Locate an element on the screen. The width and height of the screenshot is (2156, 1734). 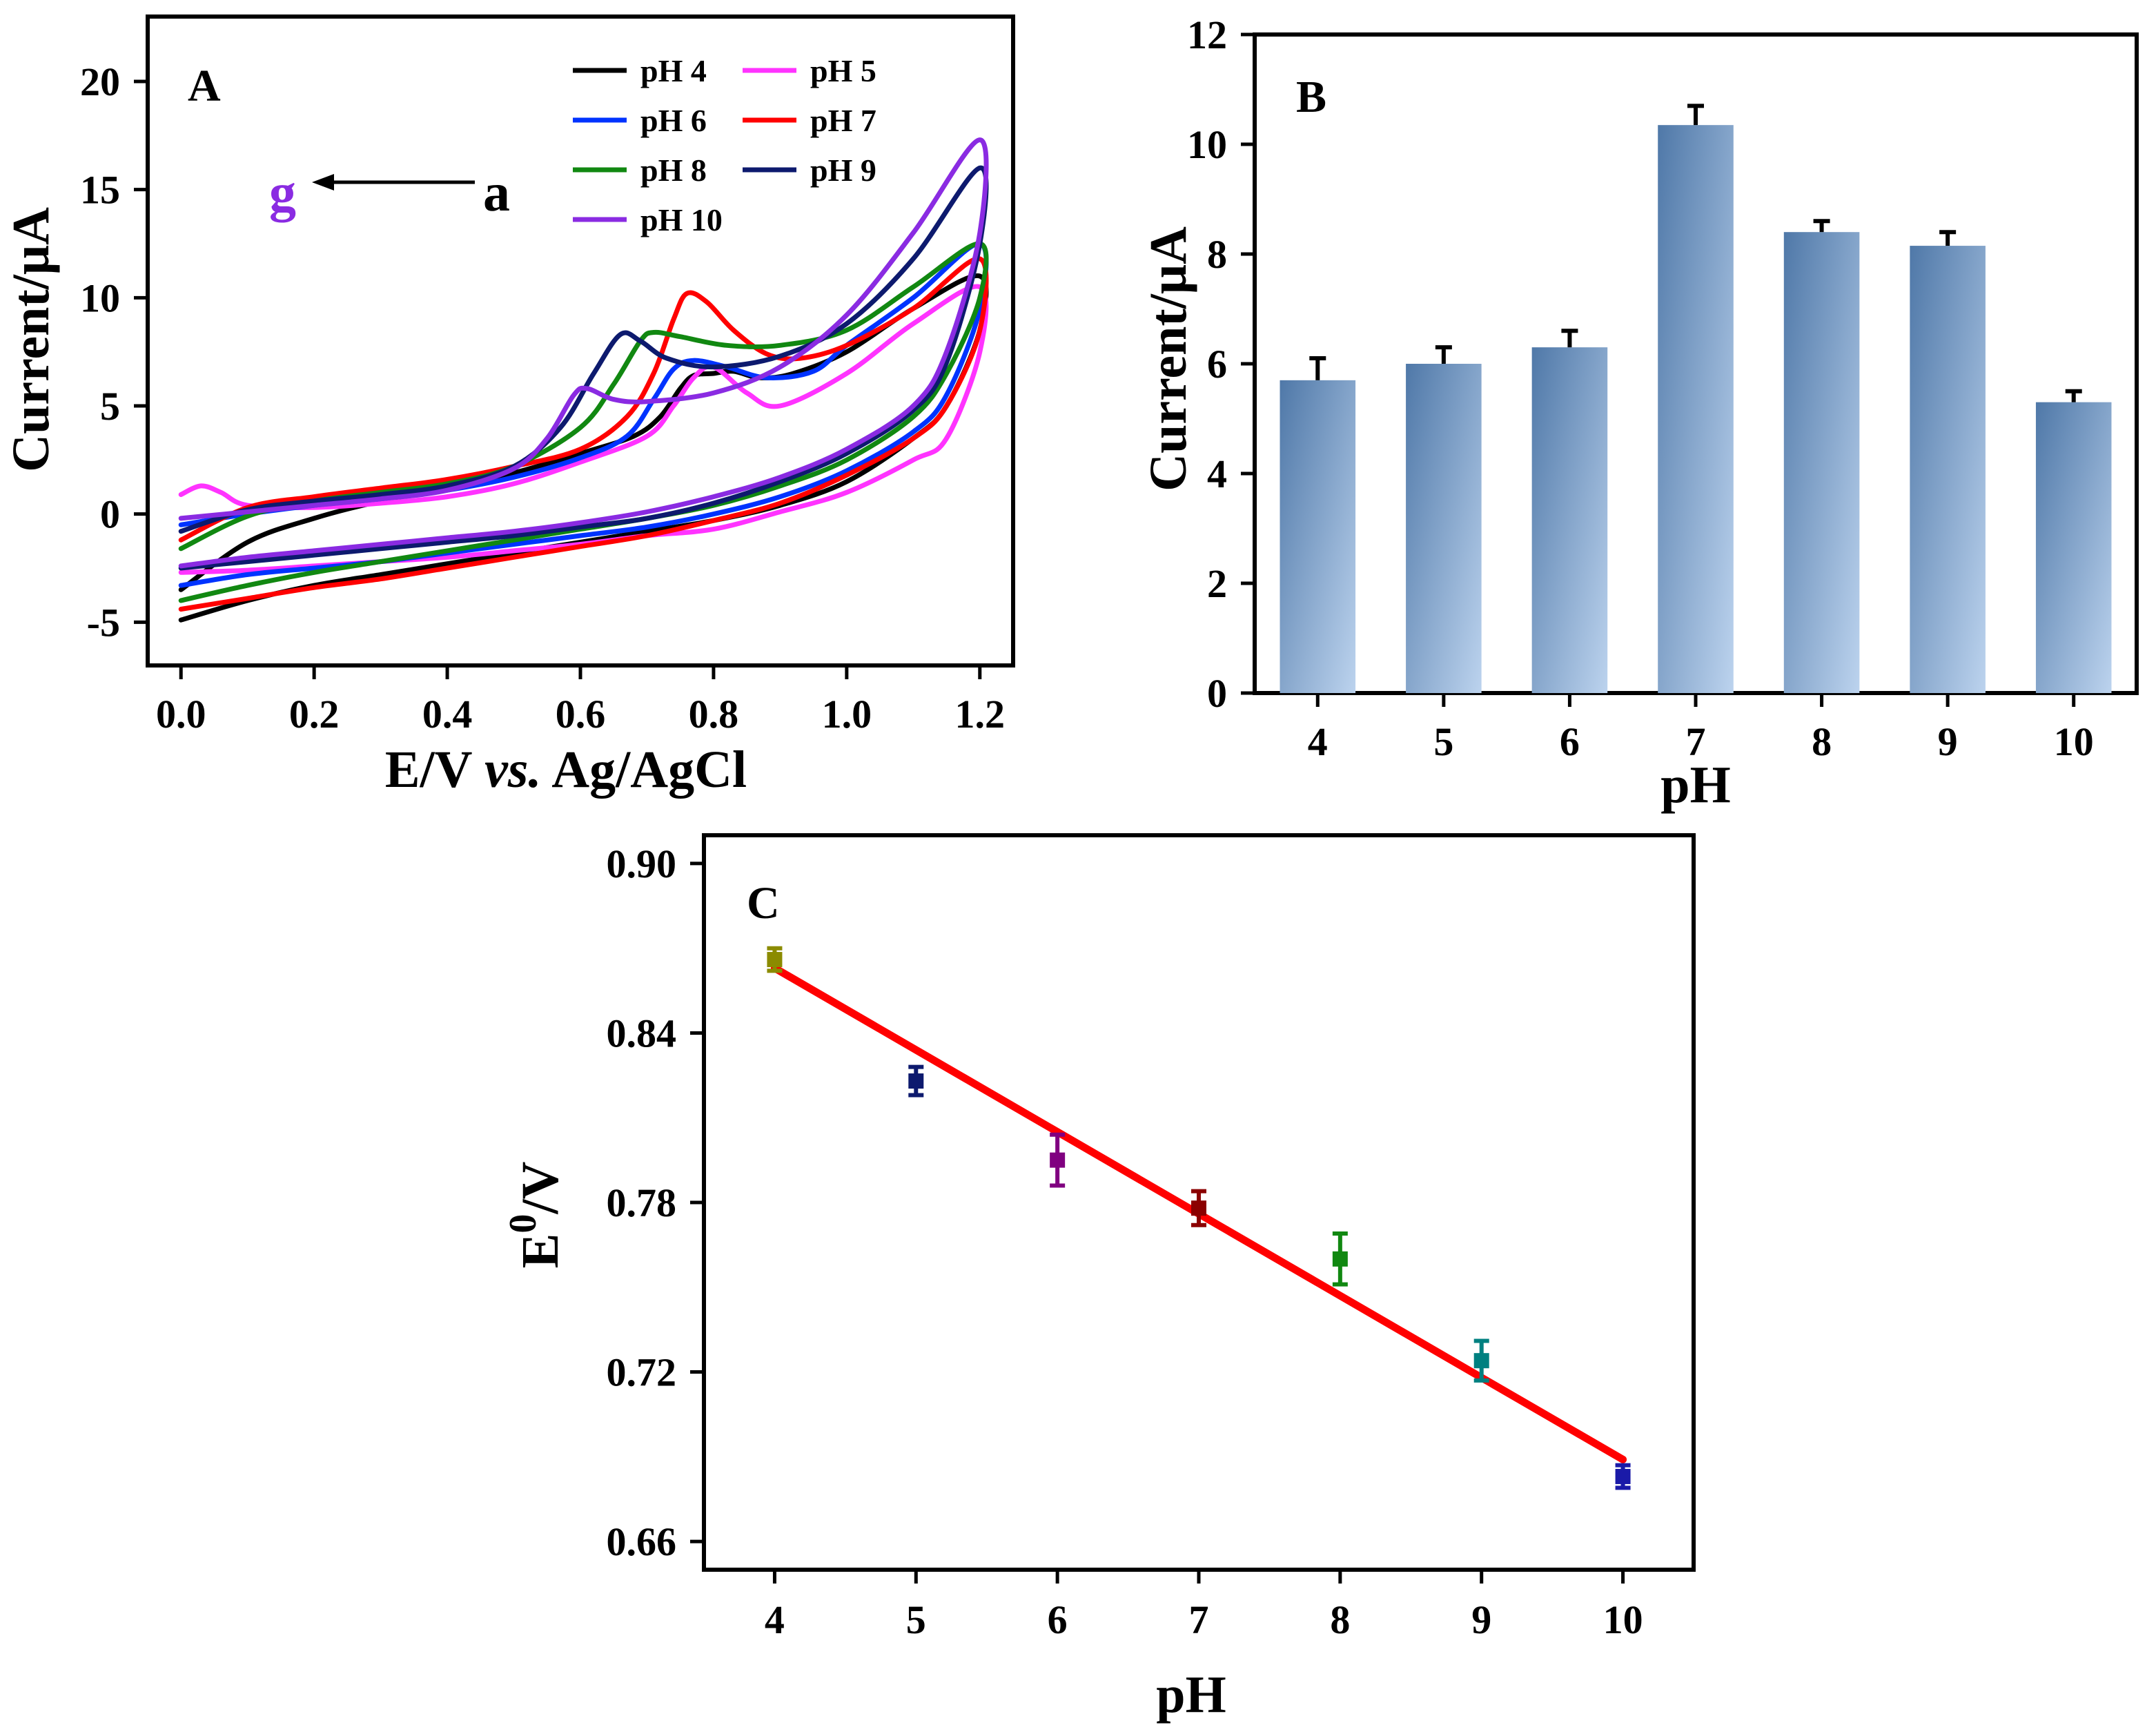
c-xtick-label: 6 is located at coordinates (1058, 1620).